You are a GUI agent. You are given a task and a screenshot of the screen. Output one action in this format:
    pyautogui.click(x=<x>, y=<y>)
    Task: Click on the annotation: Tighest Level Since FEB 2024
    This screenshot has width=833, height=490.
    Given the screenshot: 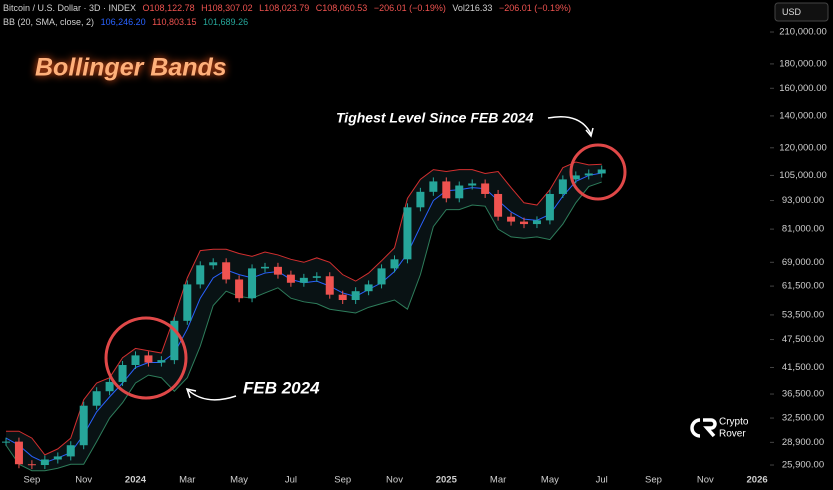 What is the action you would take?
    pyautogui.click(x=435, y=118)
    